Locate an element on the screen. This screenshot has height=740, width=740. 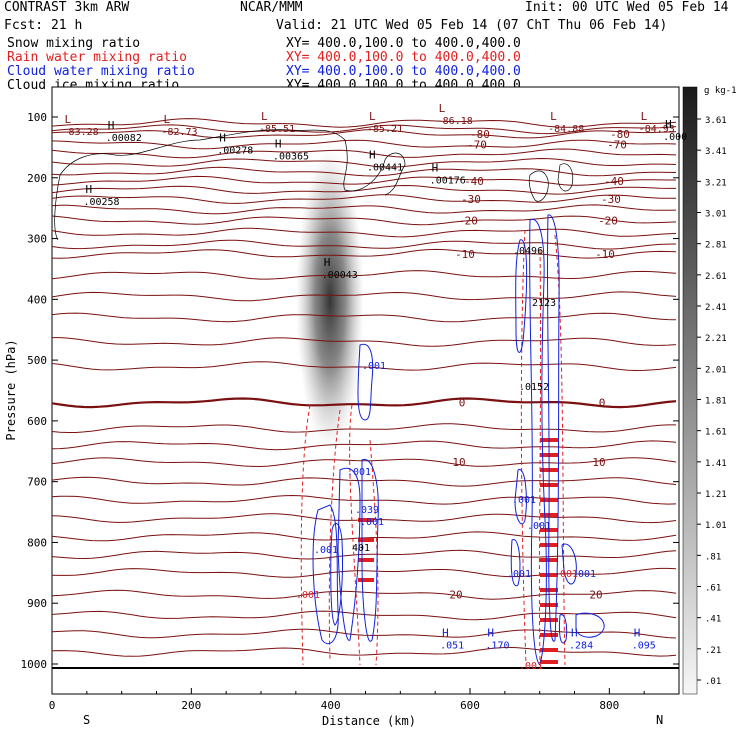
y-axis-title: Pressure (hPa) is located at coordinates (11, 389).